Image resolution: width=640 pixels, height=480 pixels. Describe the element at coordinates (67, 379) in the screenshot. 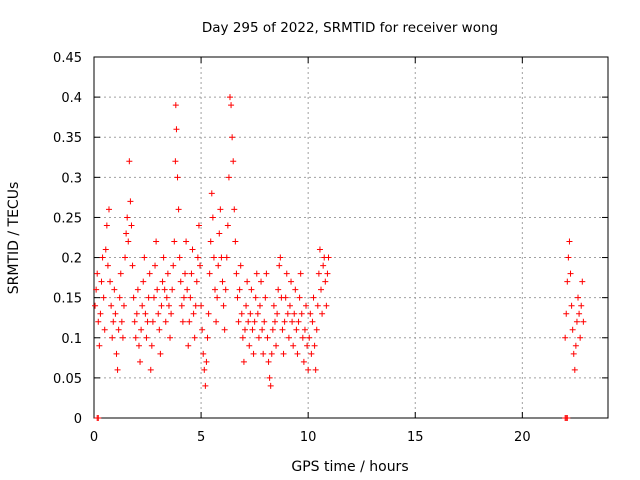

I see `y-tick-label: 0.05` at that location.